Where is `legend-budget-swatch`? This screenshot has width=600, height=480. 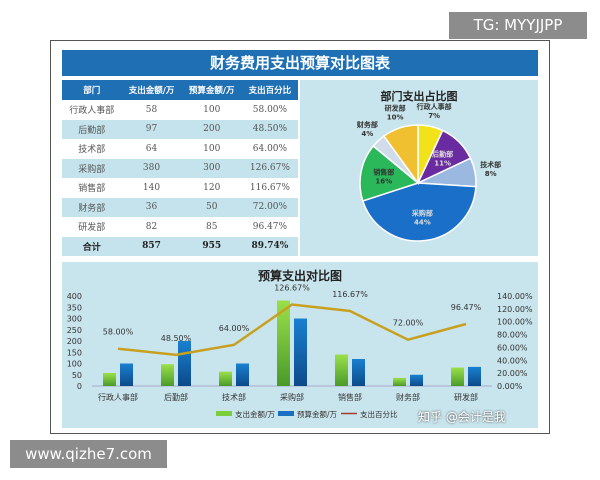 legend-budget-swatch is located at coordinates (286, 413).